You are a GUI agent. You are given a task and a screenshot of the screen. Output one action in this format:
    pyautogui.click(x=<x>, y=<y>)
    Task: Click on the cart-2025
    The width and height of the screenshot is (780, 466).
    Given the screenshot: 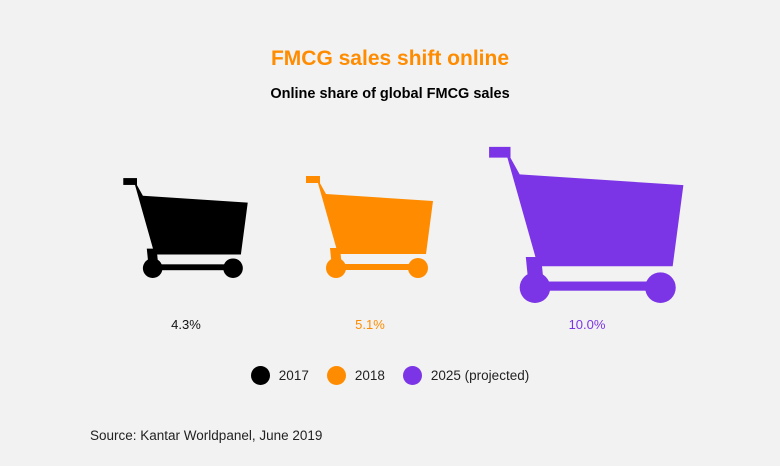 What is the action you would take?
    pyautogui.click(x=586, y=224)
    